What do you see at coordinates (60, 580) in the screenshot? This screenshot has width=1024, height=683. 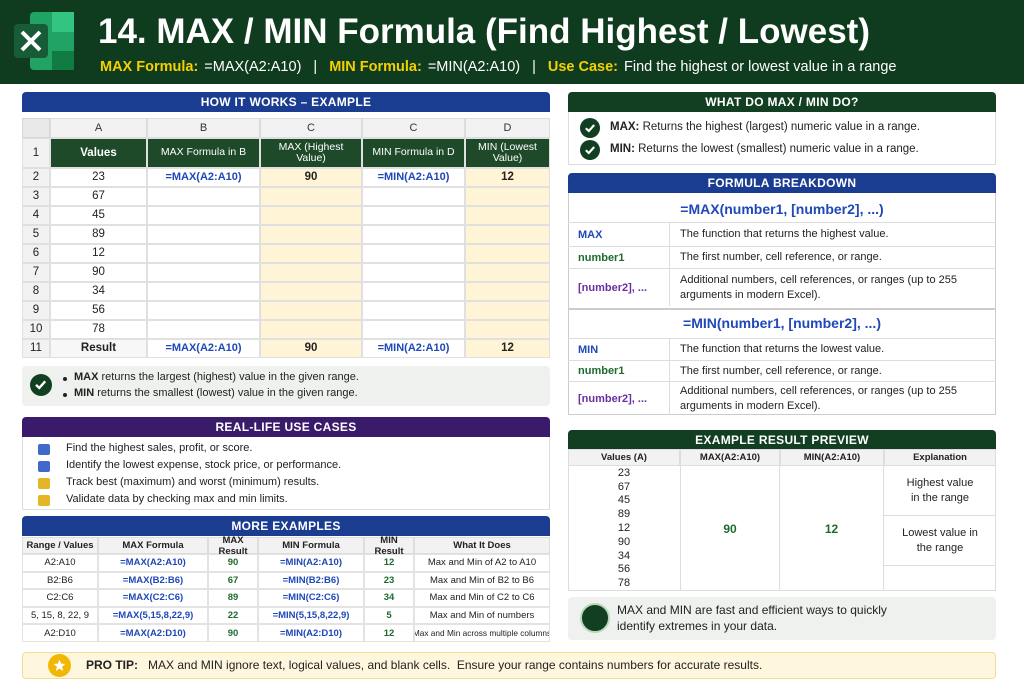 I see `table-cell: B2:B6` at bounding box center [60, 580].